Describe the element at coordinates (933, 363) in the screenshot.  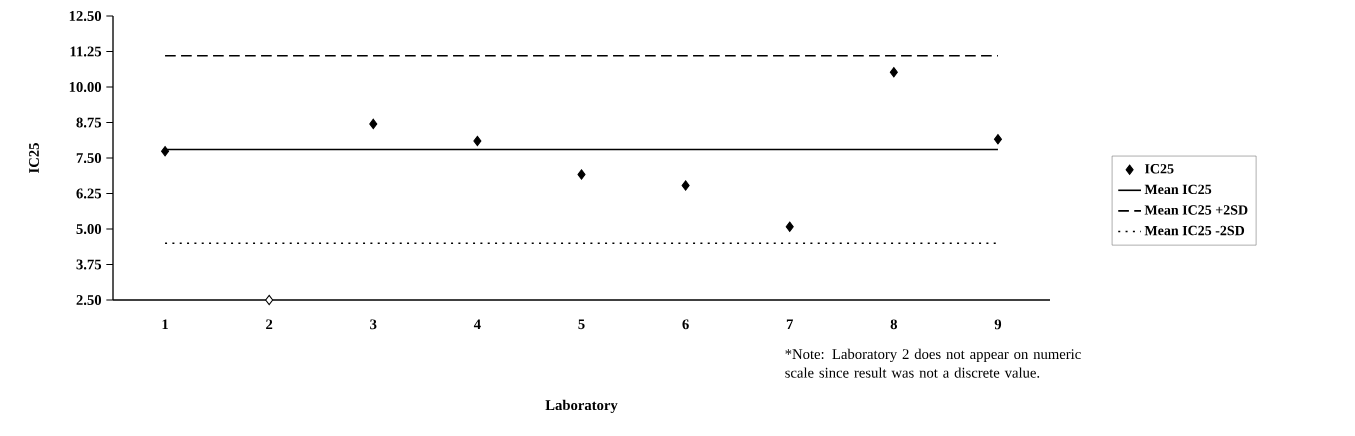
I see `text: *Note: Laboratory 2 does not appear on numeric scale since result was not a discrete value.` at that location.